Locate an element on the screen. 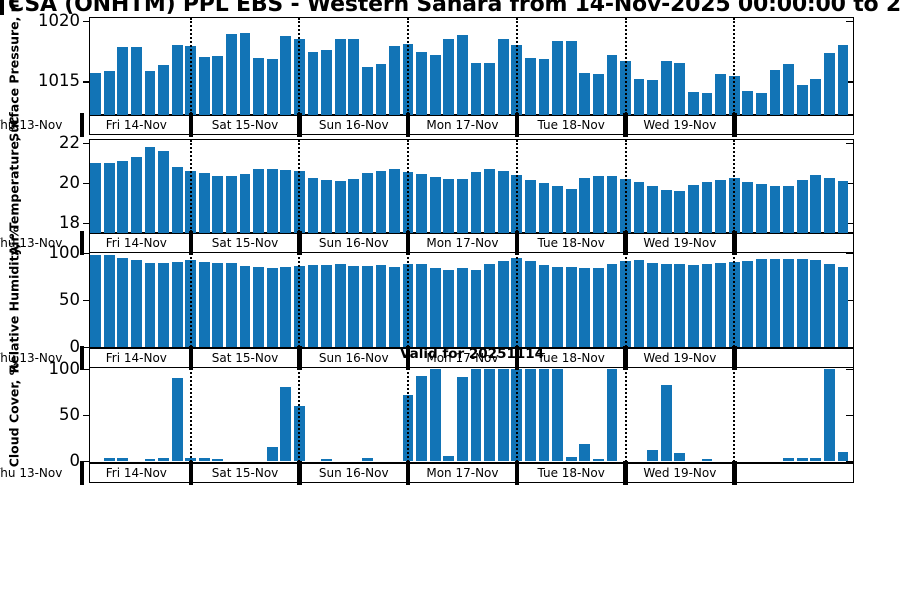  cloud-ylabel: Cloud Cover, % is located at coordinates (14, 415).